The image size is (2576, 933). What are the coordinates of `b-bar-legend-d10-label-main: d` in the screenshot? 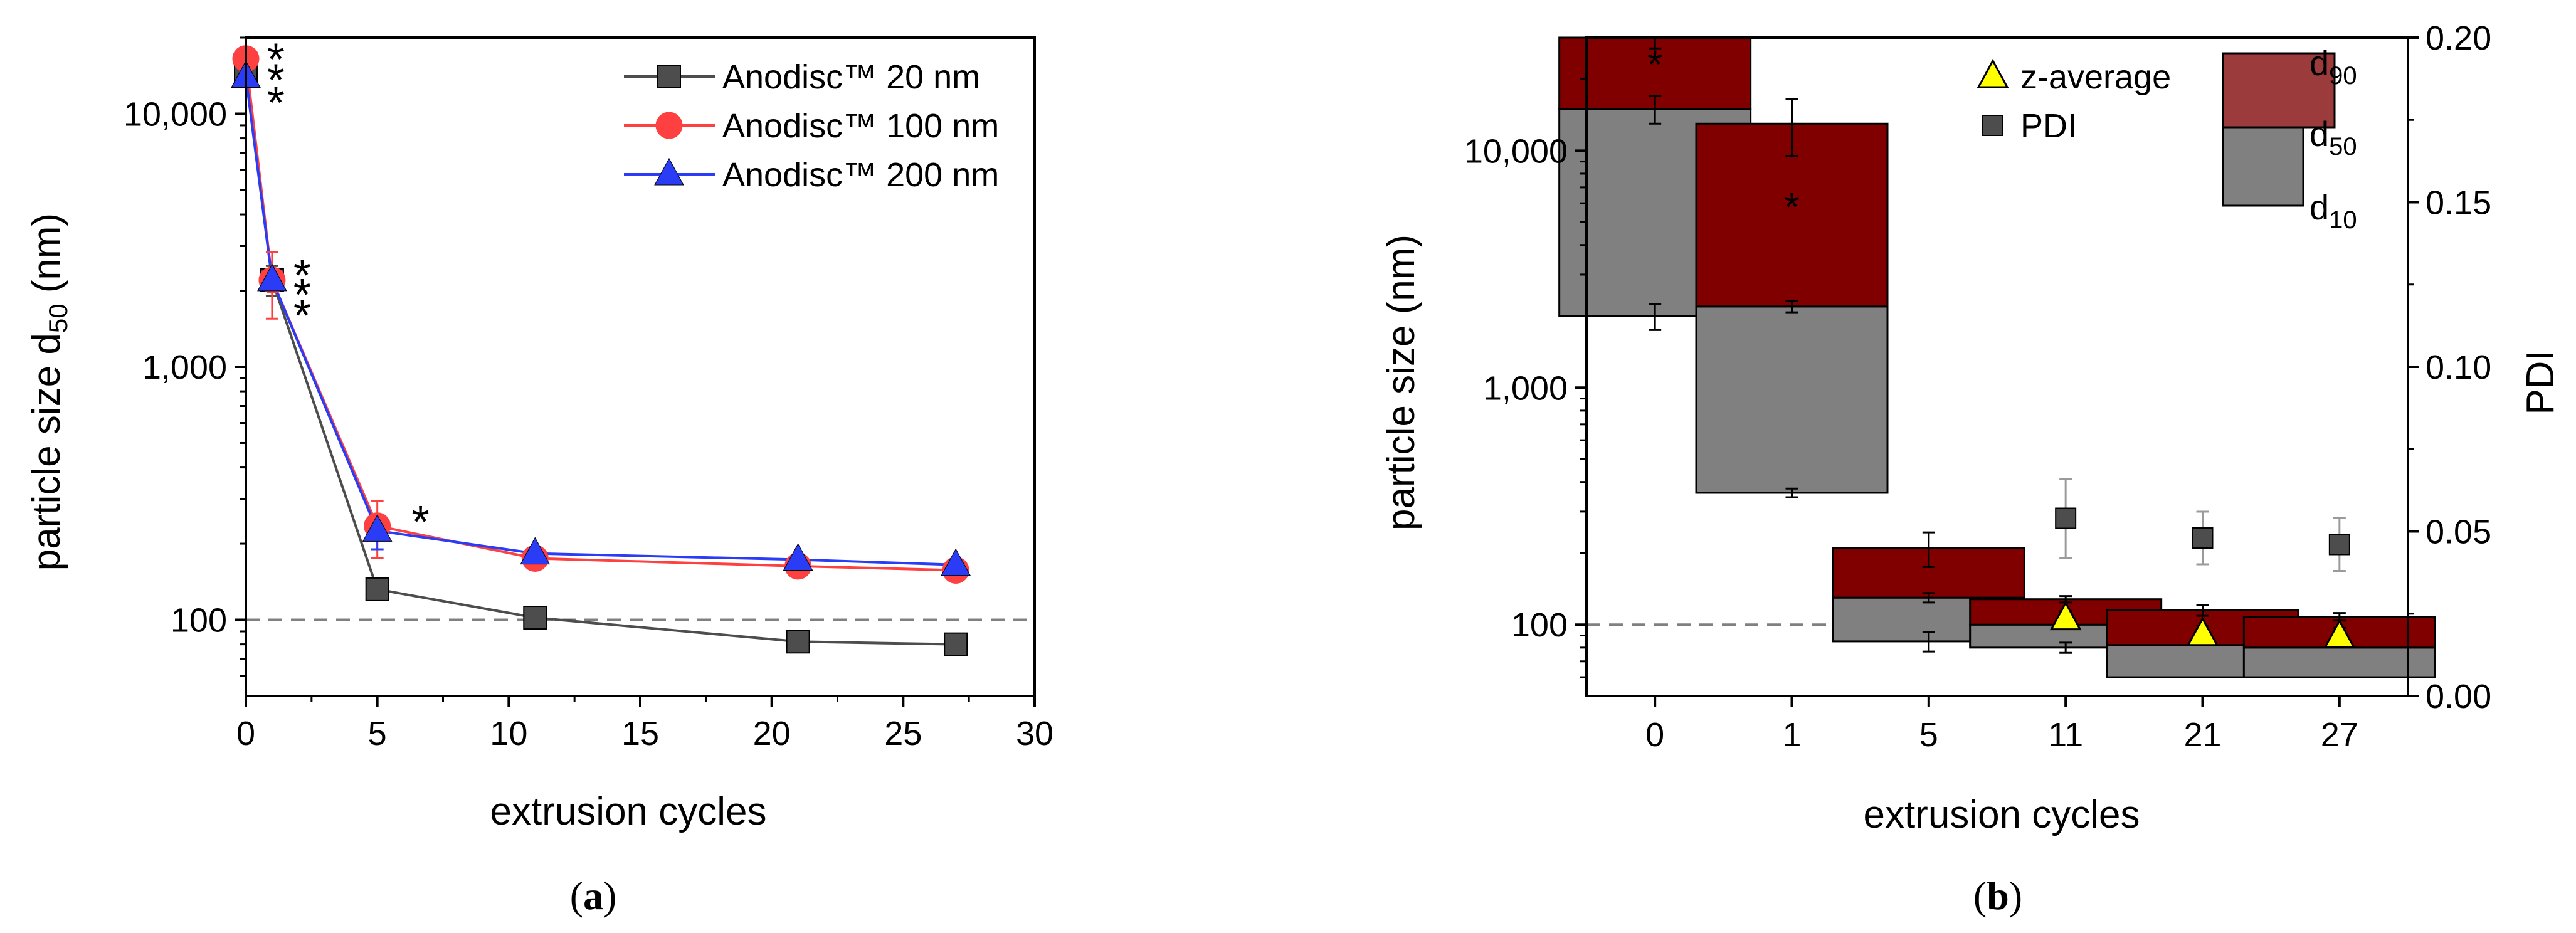 It's located at (2319, 207).